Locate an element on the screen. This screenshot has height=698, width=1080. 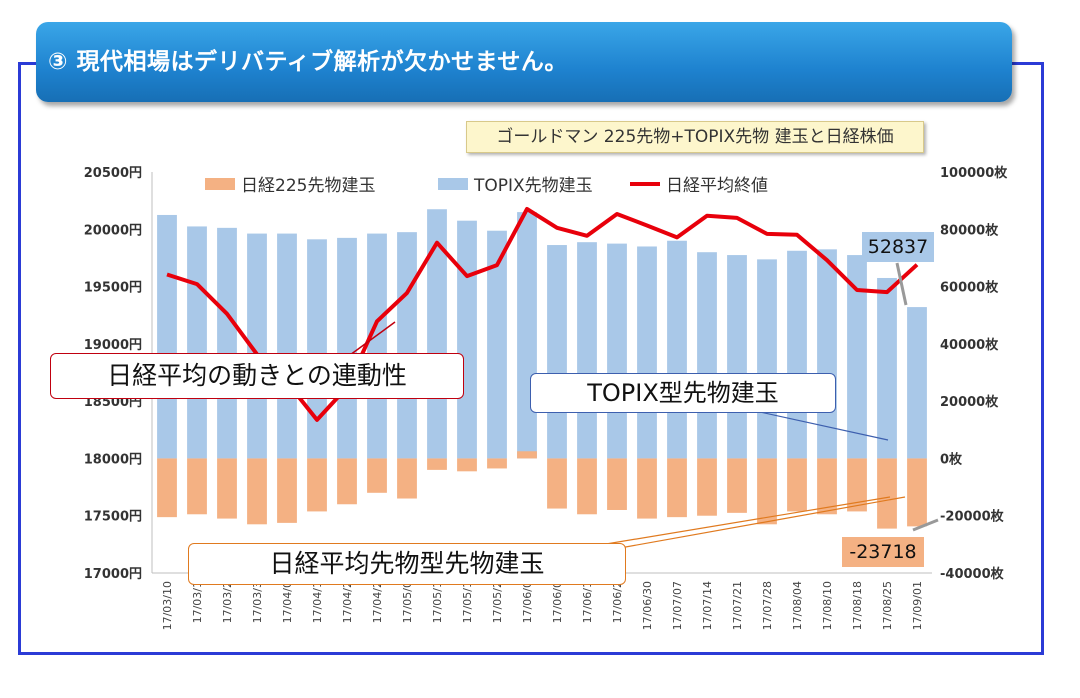
y-left-tick-label: 17000円 is located at coordinates (113, 574).